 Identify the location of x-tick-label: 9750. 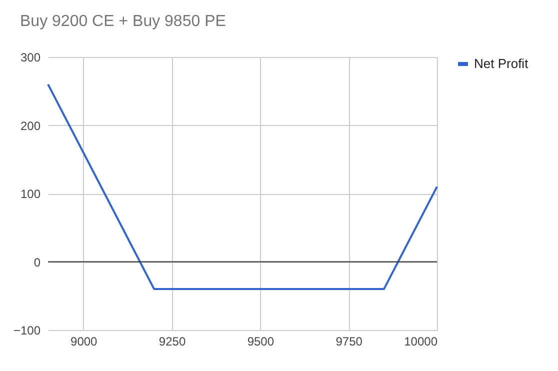
(349, 341).